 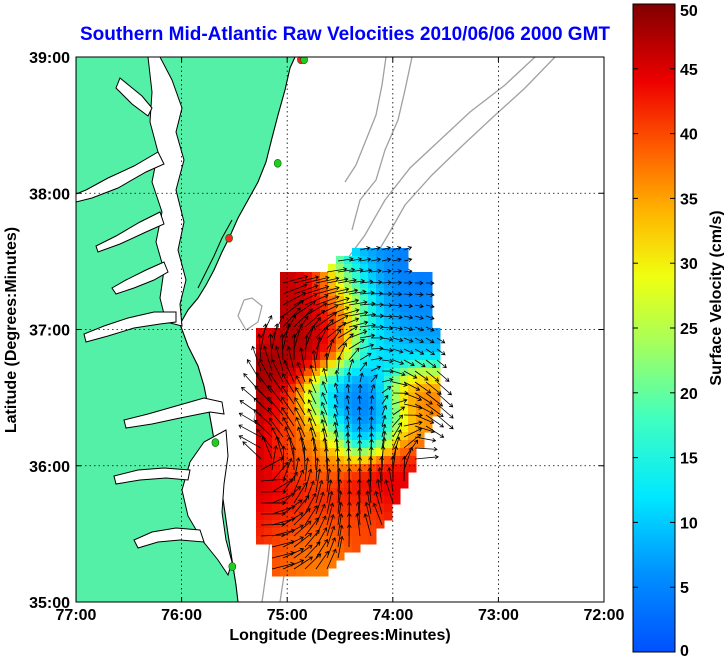 What do you see at coordinates (11, 330) in the screenshot?
I see `y-axis-label: Latitude (Degrees:Minutes)` at bounding box center [11, 330].